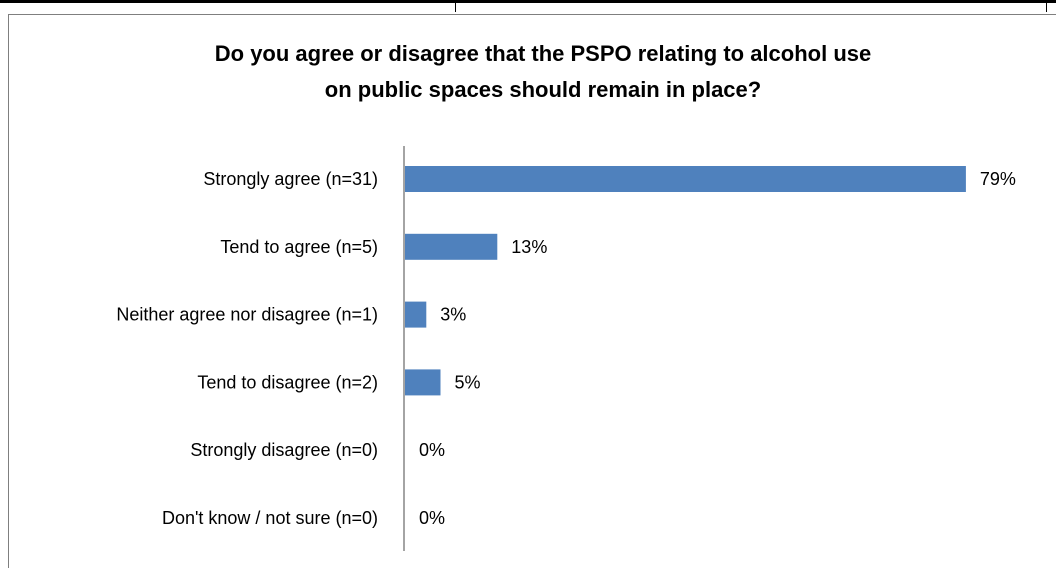 This screenshot has width=1056, height=568. What do you see at coordinates (528, 1) in the screenshot?
I see `top-border-rule` at bounding box center [528, 1].